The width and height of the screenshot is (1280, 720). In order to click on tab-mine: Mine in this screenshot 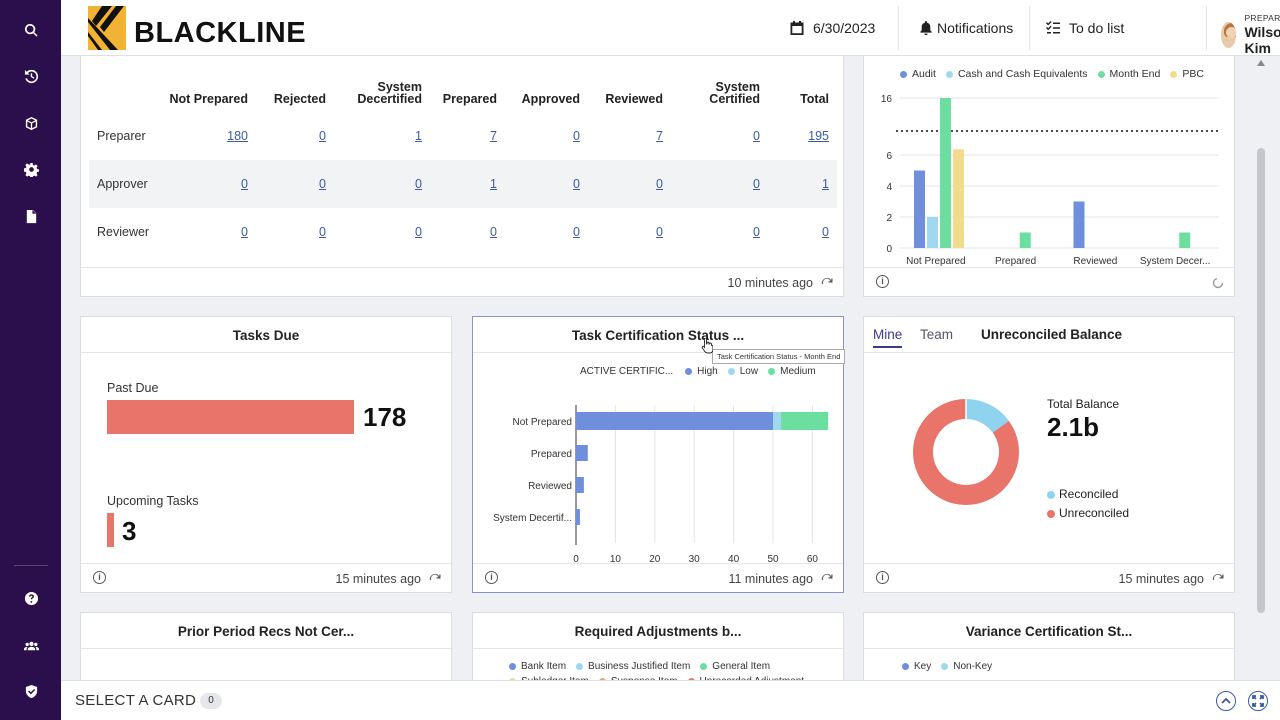, I will do `click(888, 337)`.